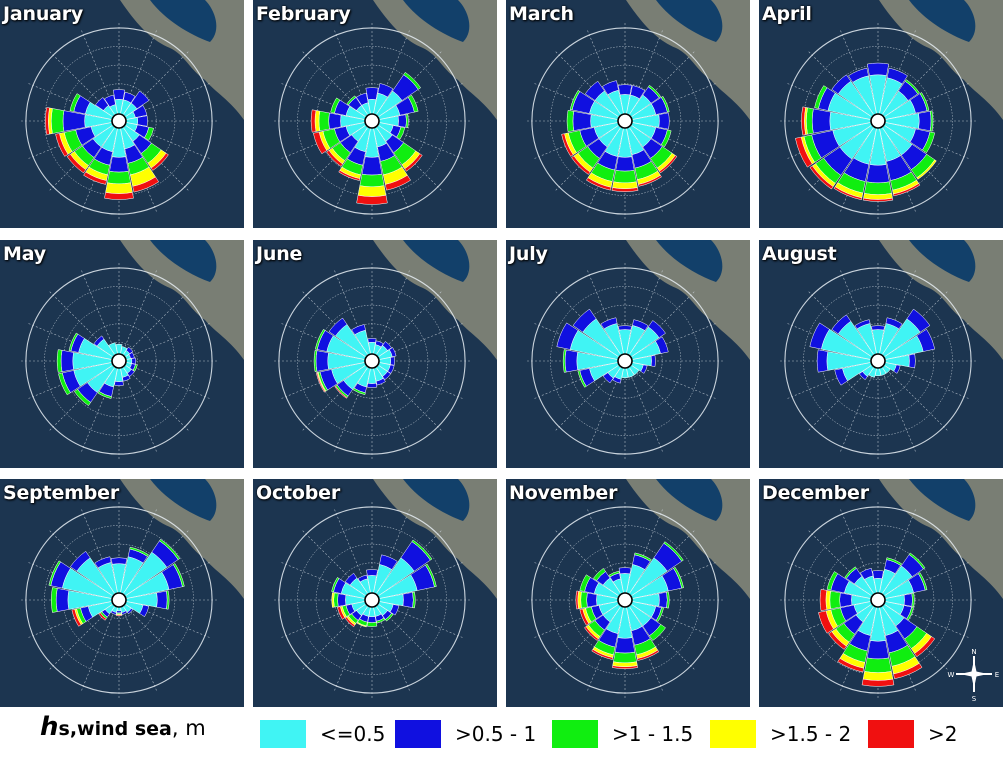  What do you see at coordinates (563, 493) in the screenshot?
I see `month-title: November` at bounding box center [563, 493].